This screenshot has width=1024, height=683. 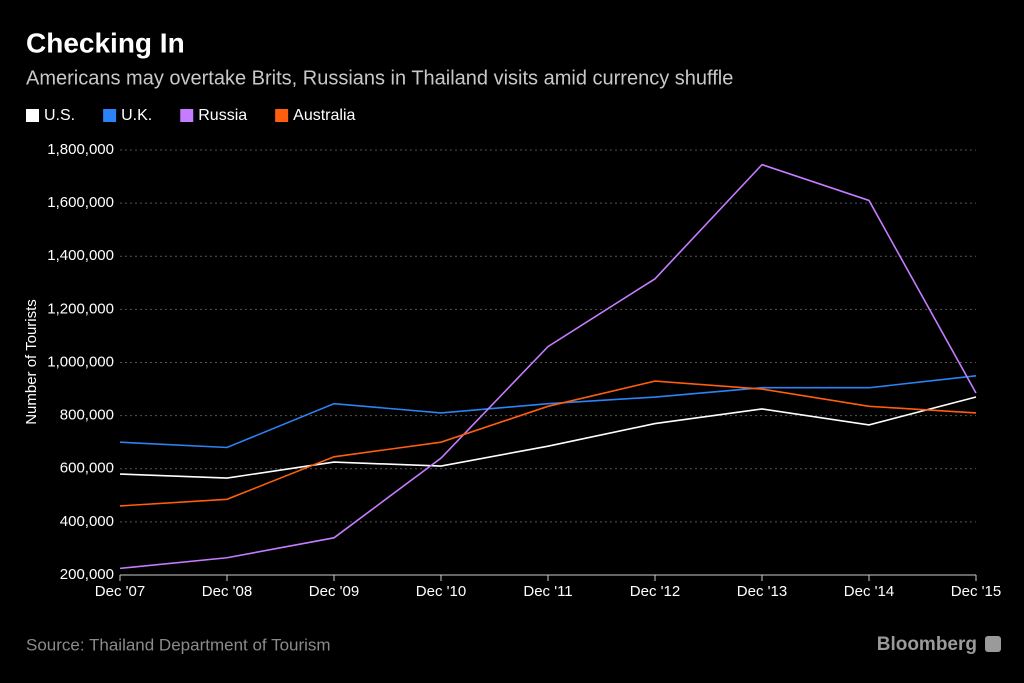 What do you see at coordinates (324, 115) in the screenshot?
I see `legend-label: Australia` at bounding box center [324, 115].